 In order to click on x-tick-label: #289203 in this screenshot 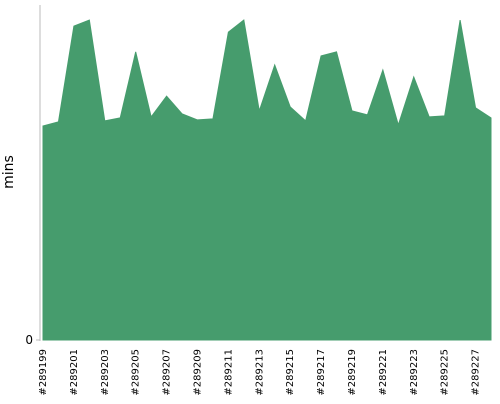, I will do `click(105, 372)`.